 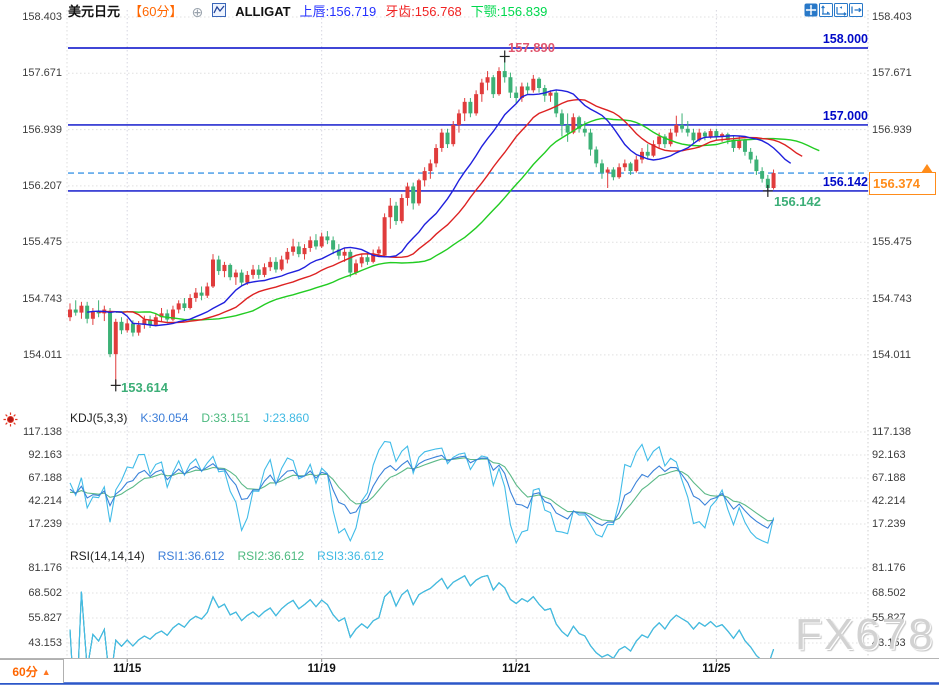 What do you see at coordinates (226, 418) in the screenshot?
I see `kdj-d-value: D:33.151` at bounding box center [226, 418].